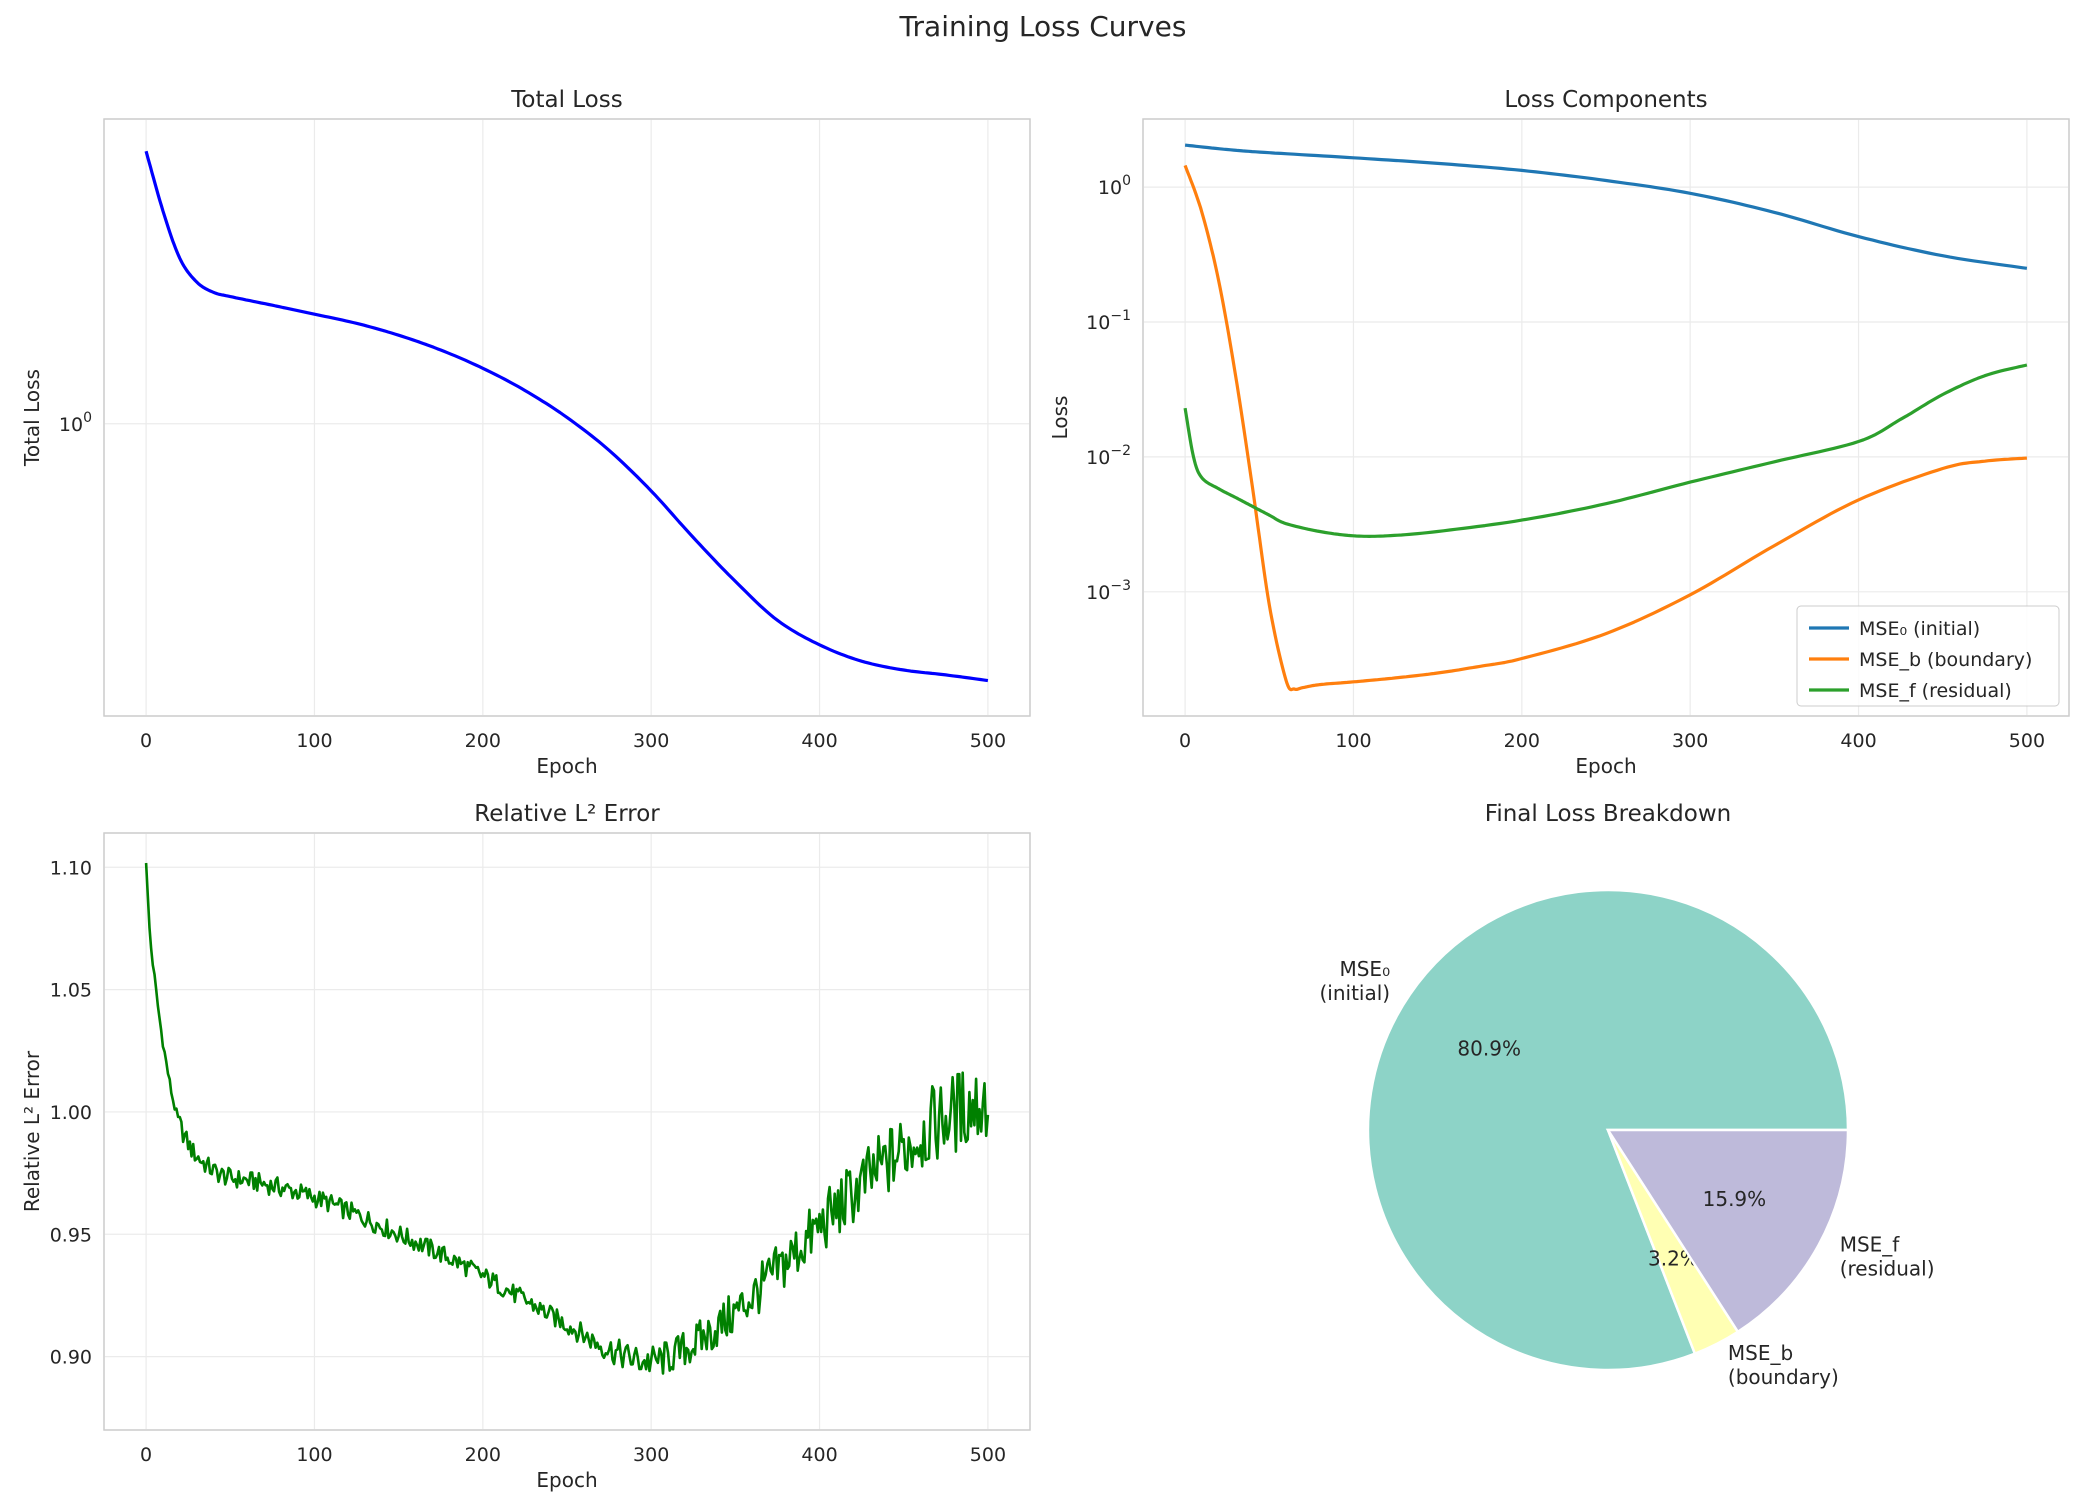  Describe the element at coordinates (1108, 591) in the screenshot. I see `loss-components-y-tick-label: 10⁻³` at that location.